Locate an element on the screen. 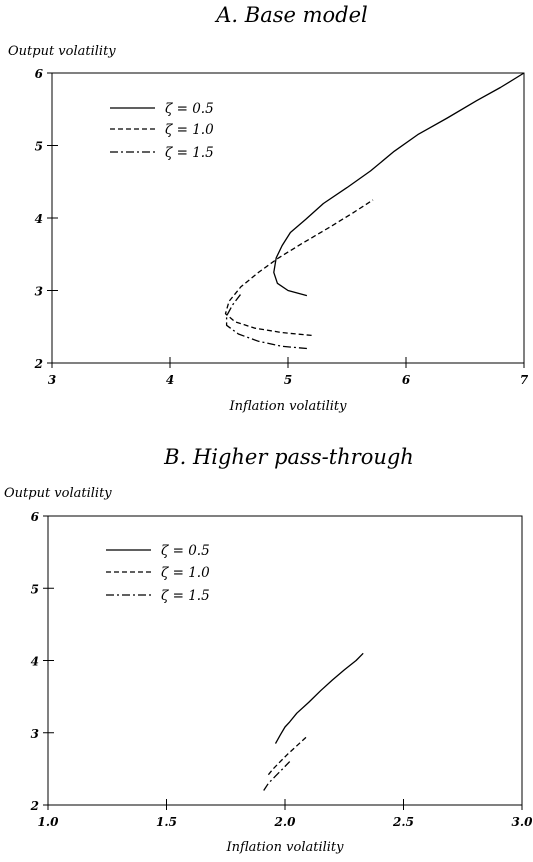 Image resolution: width=533 pixels, height=862 pixels. chart-title: A. Base model is located at coordinates (291, 15).